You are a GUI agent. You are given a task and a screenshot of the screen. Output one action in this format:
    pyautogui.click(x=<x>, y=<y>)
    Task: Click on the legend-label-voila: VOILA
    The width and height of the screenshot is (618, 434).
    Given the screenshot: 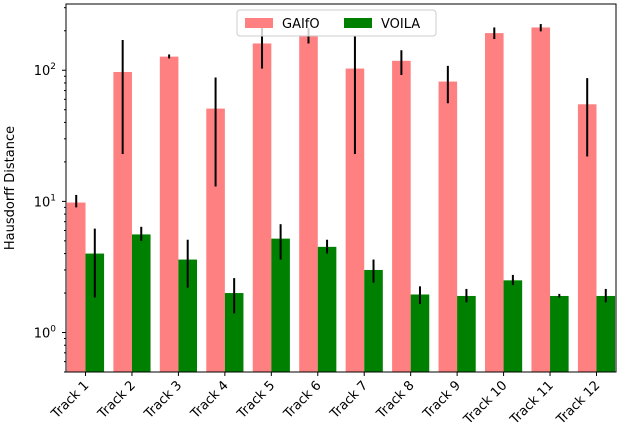 What is the action you would take?
    pyautogui.click(x=400, y=24)
    